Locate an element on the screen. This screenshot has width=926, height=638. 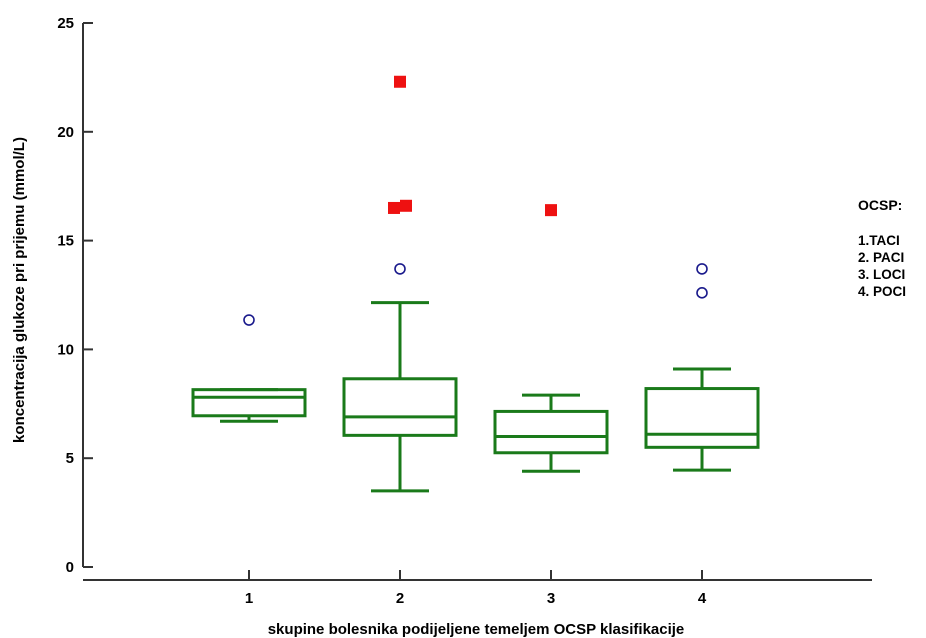
legend-item-poci: 4. POCI is located at coordinates (882, 291).